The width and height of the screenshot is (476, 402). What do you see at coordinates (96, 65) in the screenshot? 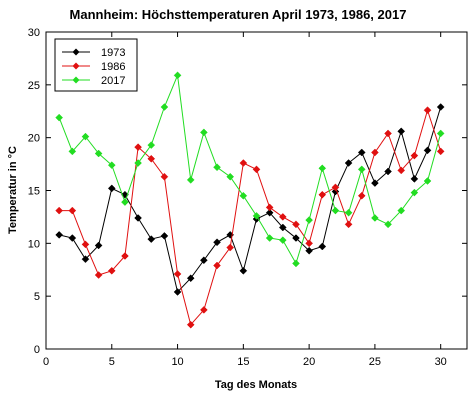
I see `legend: 1973 1986 2017` at bounding box center [96, 65].